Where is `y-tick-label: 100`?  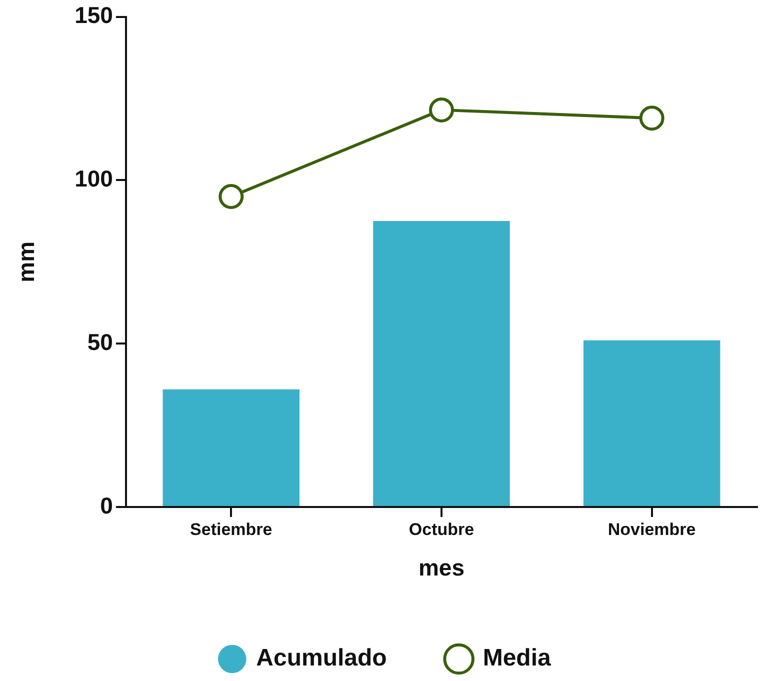 y-tick-label: 100 is located at coordinates (93, 179).